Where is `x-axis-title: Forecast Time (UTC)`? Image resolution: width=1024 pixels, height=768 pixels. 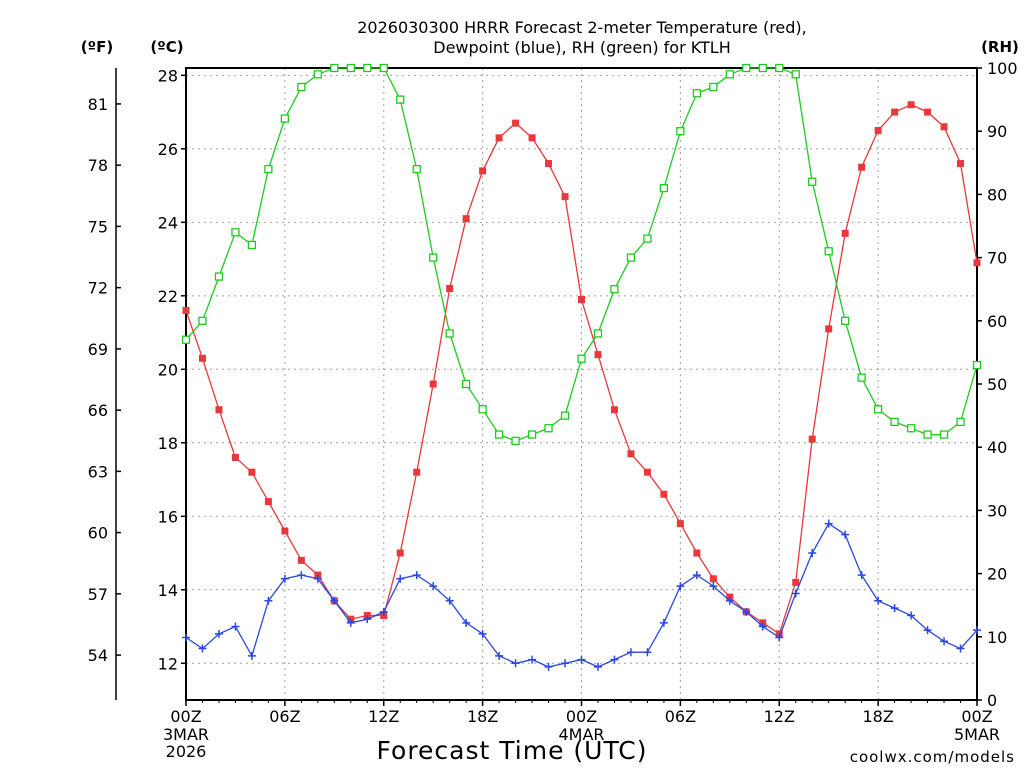
x-axis-title: Forecast Time (UTC) is located at coordinates (512, 750).